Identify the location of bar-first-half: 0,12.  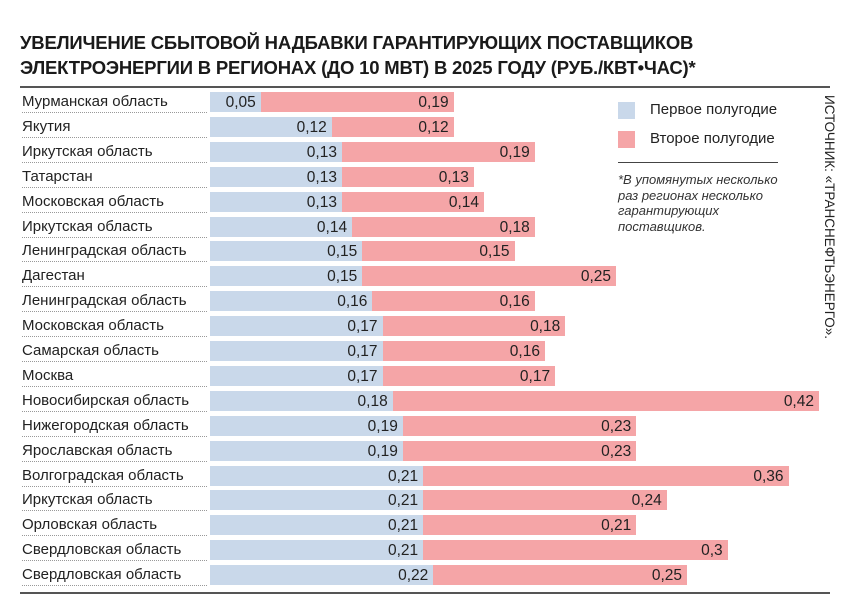
(271, 126).